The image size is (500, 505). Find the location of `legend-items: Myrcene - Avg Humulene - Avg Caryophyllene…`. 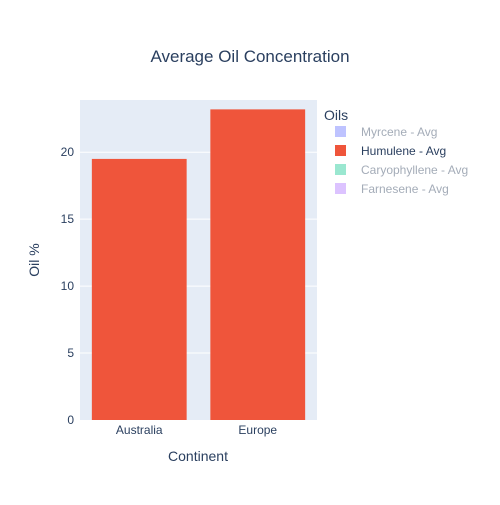

legend-items: Myrcene - Avg Humulene - Avg Caryophyllene… is located at coordinates (401, 160).